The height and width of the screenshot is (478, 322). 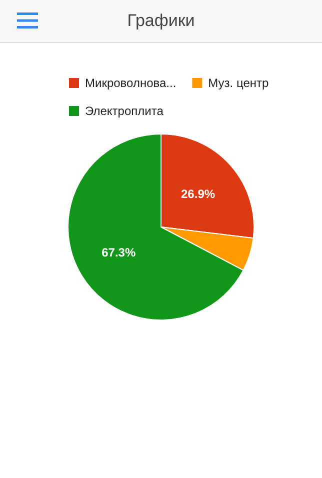 I want to click on data-label: 67.3%, so click(x=119, y=253).